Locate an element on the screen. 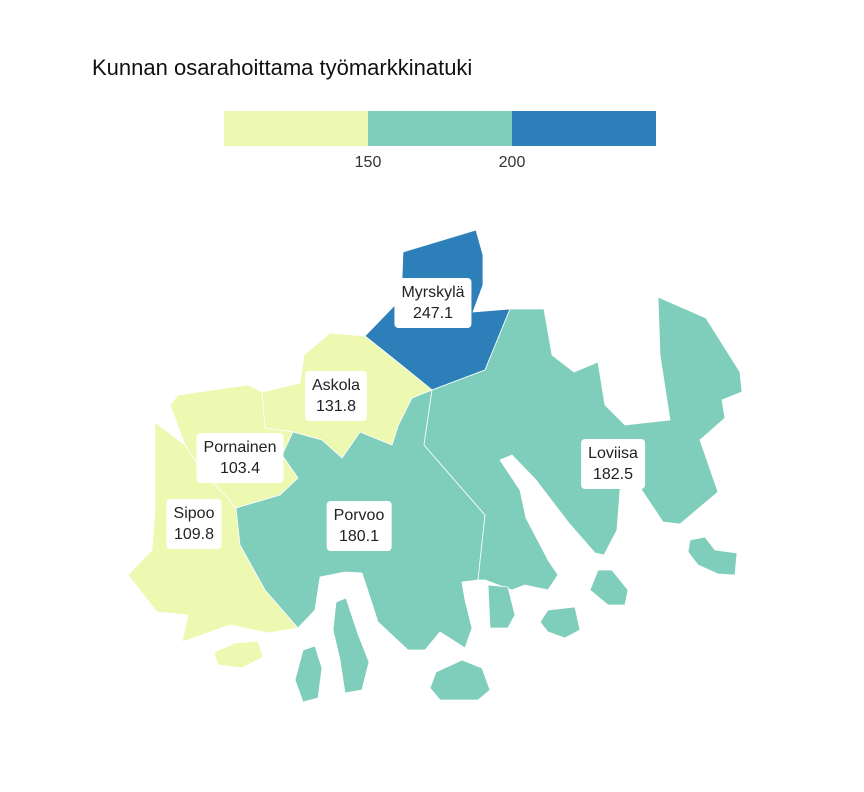  label-askola: Askola 131.8 is located at coordinates (336, 396).